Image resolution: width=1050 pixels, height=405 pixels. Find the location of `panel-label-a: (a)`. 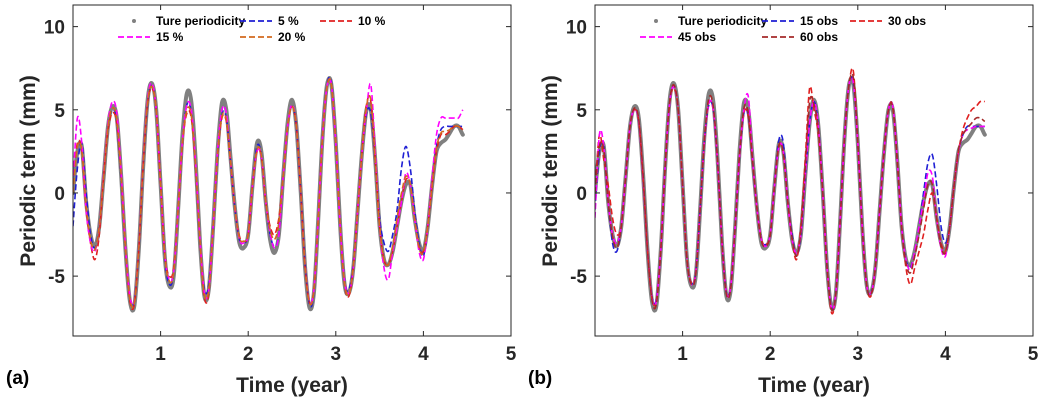

panel-label-a: (a) is located at coordinates (17, 378).